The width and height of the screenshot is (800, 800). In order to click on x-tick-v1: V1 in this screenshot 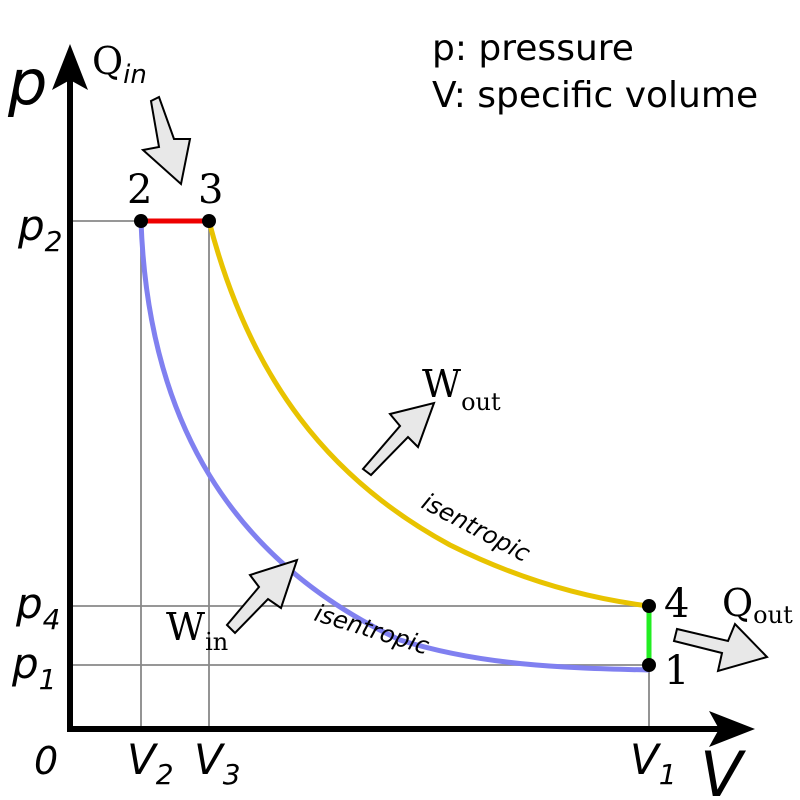, I will do `click(653, 763)`.